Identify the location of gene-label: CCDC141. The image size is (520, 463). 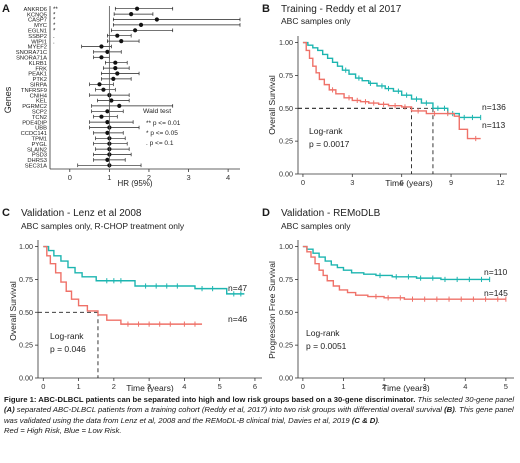
(34, 134).